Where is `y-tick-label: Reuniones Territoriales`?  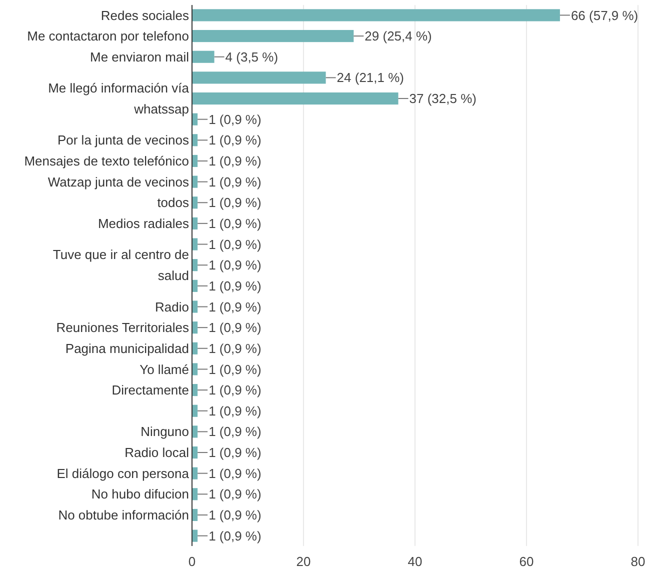
y-tick-label: Reuniones Territoriales is located at coordinates (123, 328).